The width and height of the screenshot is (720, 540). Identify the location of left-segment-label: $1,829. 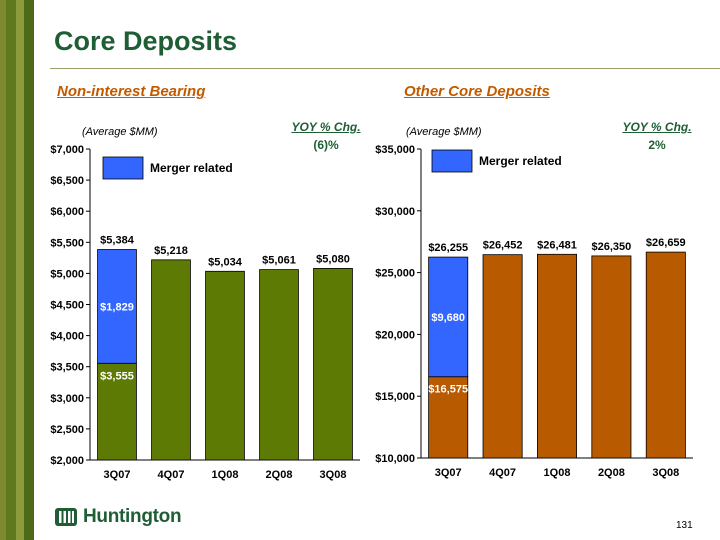
(117, 307).